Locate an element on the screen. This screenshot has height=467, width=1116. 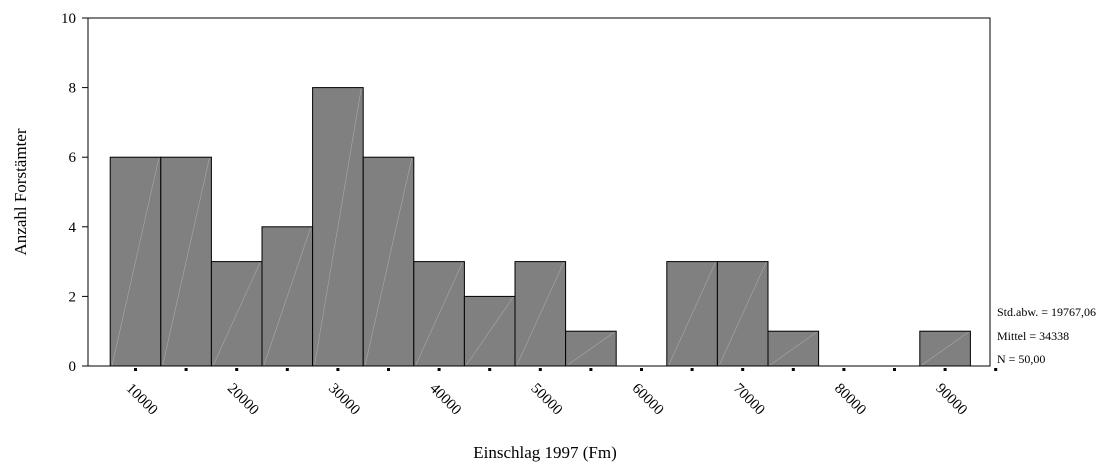
stat-std: Std.abw. = 19767,06 is located at coordinates (1046, 312).